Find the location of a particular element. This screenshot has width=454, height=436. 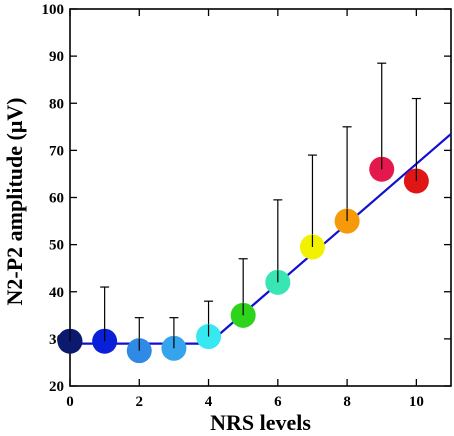

y-axis-title: N2-P2 amplitude (μV) is located at coordinates (14, 201).